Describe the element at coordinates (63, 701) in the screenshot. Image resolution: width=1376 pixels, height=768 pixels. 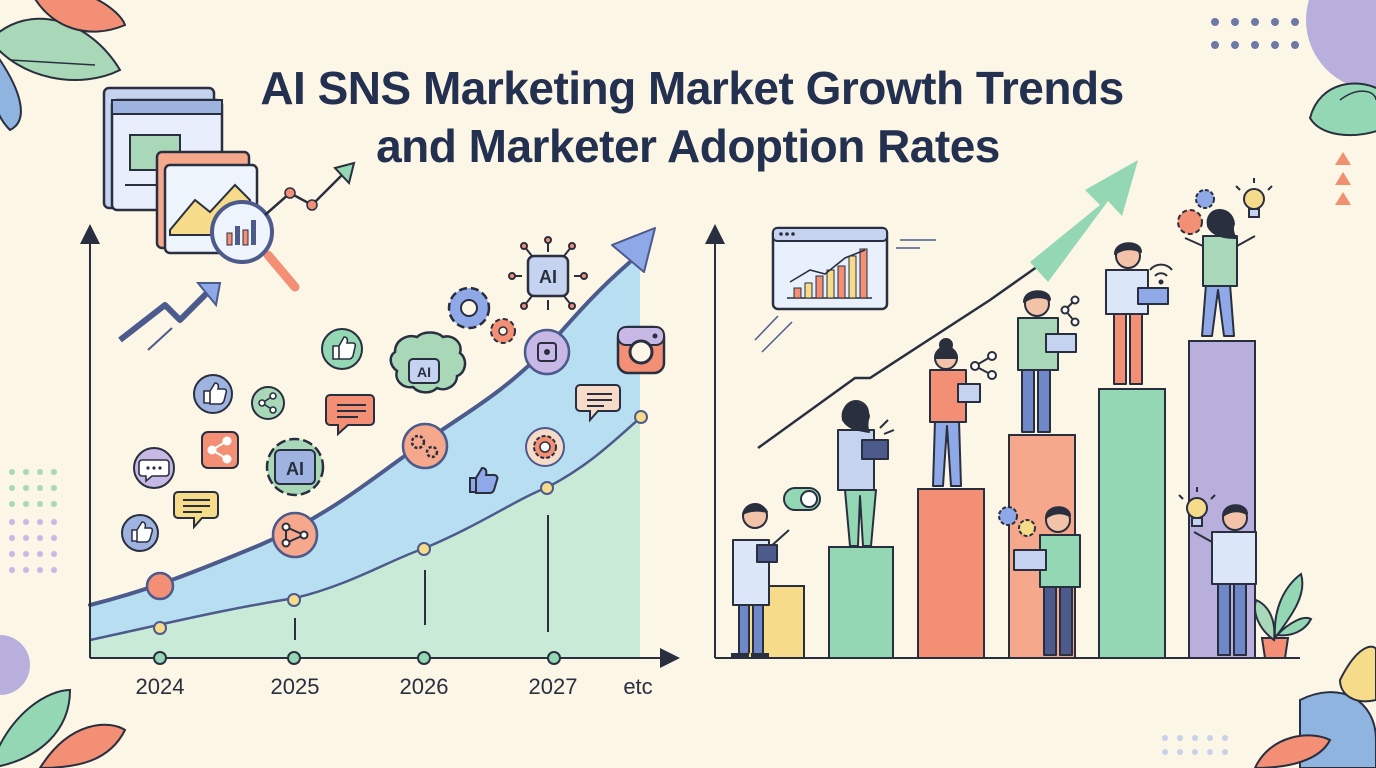
I see `leaf-decoration-bottom-left` at that location.